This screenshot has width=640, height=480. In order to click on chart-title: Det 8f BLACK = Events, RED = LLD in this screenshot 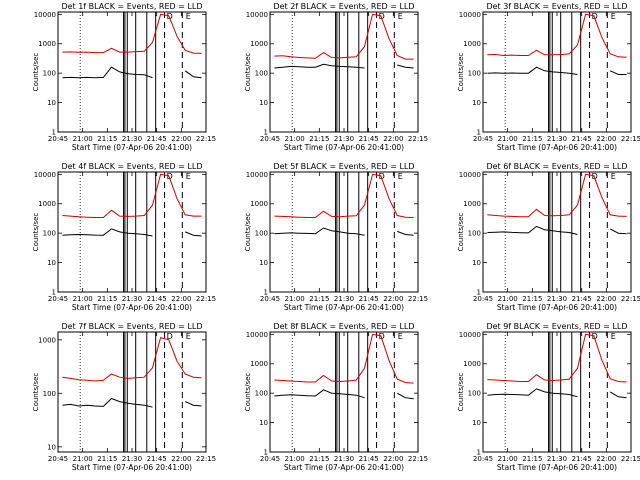, I will do `click(343, 326)`.